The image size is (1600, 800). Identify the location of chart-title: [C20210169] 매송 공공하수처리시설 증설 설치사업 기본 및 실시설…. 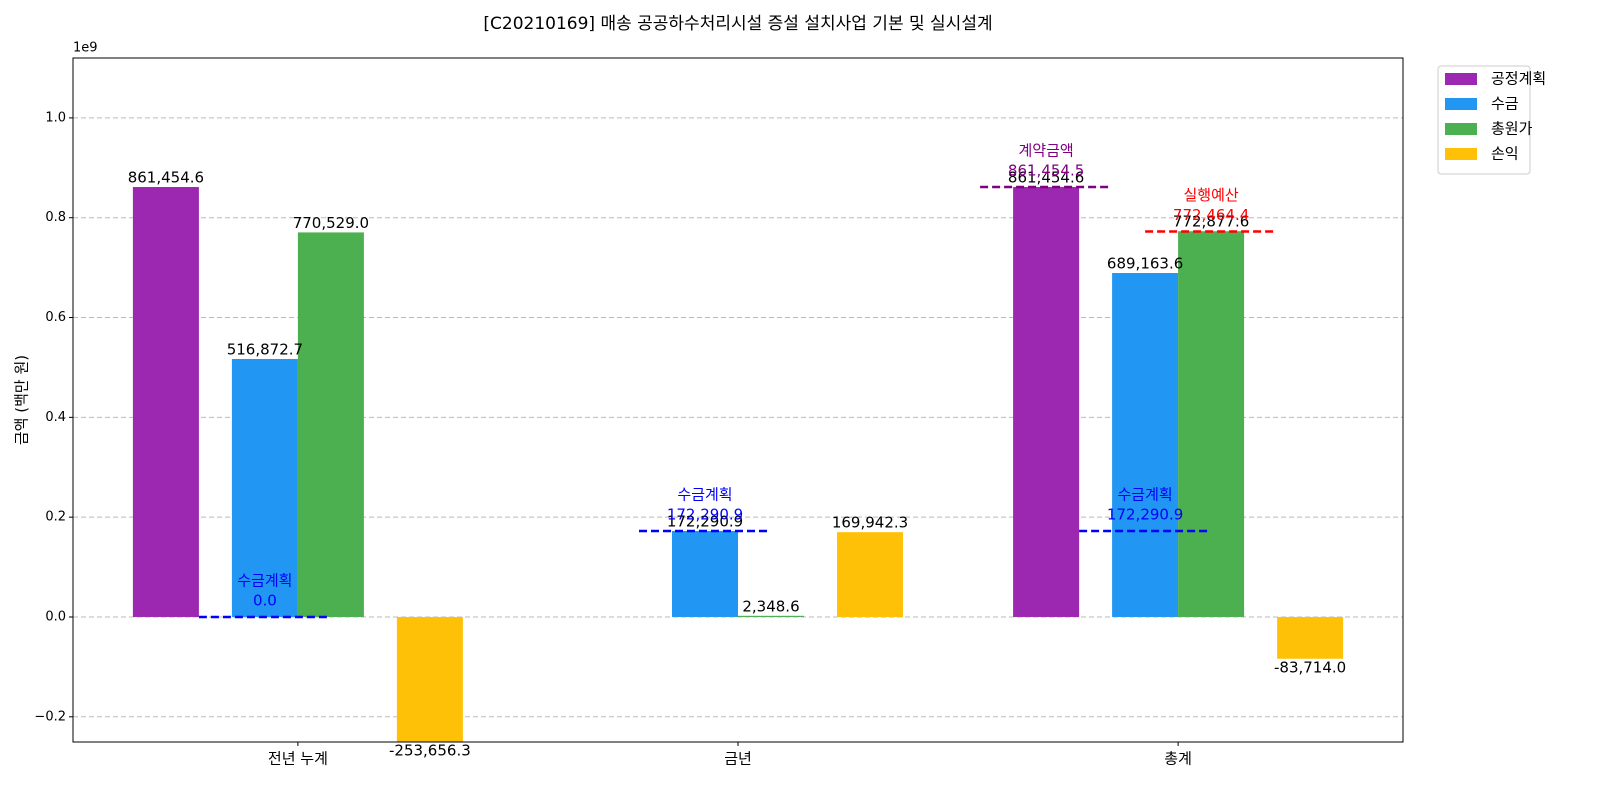
(737, 24).